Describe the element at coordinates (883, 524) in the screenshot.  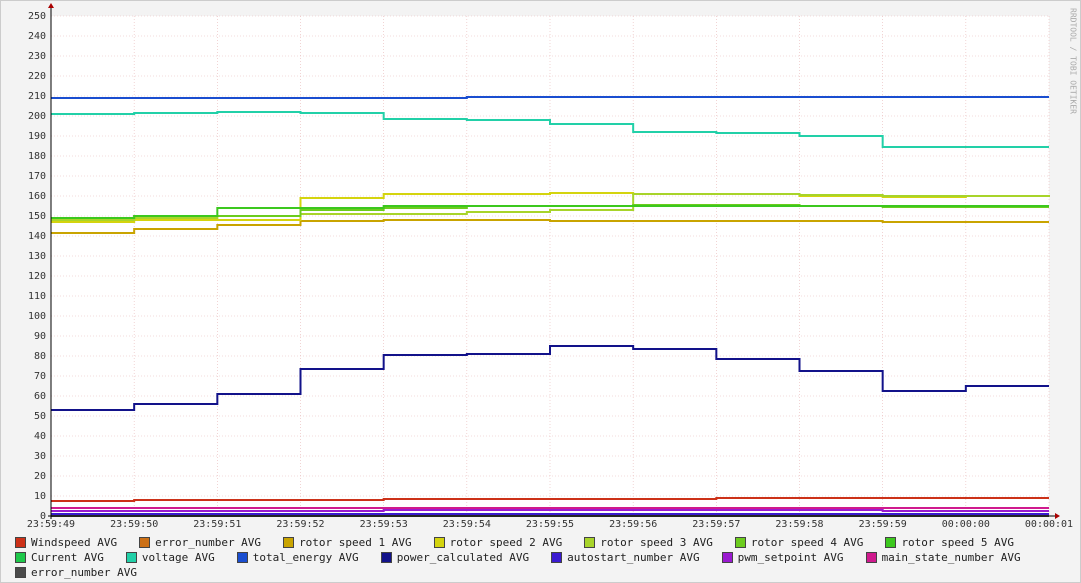
I see `x-tick-label: 23:59:59` at that location.